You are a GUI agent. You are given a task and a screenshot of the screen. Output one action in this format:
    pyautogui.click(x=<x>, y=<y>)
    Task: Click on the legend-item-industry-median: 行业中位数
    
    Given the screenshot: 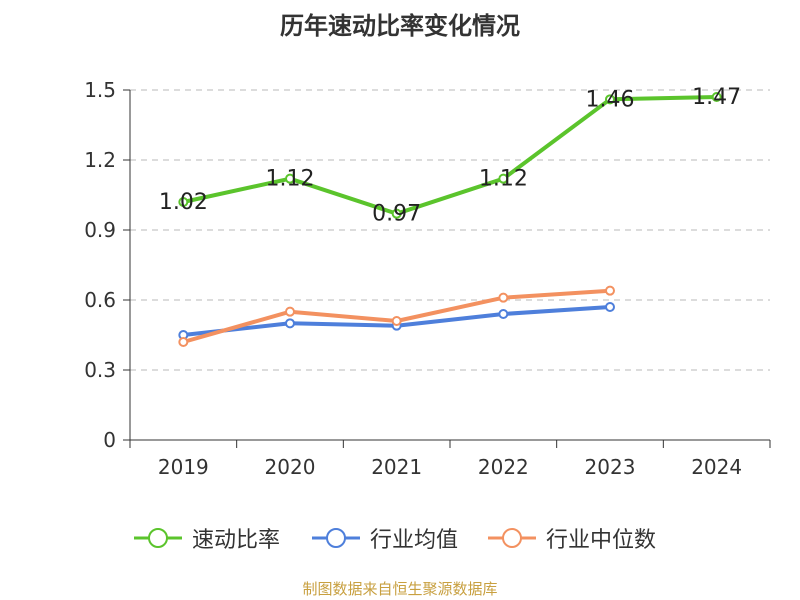 What is the action you would take?
    pyautogui.click(x=572, y=538)
    